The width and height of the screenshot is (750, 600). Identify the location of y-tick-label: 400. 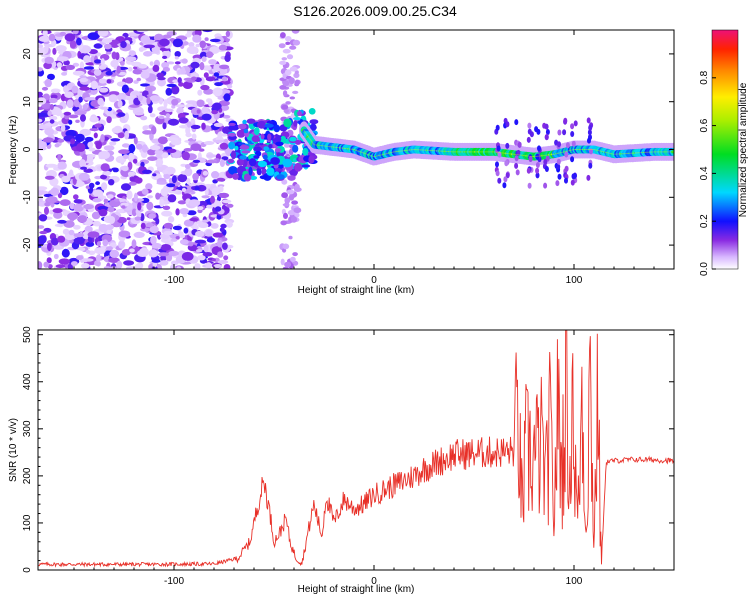
(27, 381).